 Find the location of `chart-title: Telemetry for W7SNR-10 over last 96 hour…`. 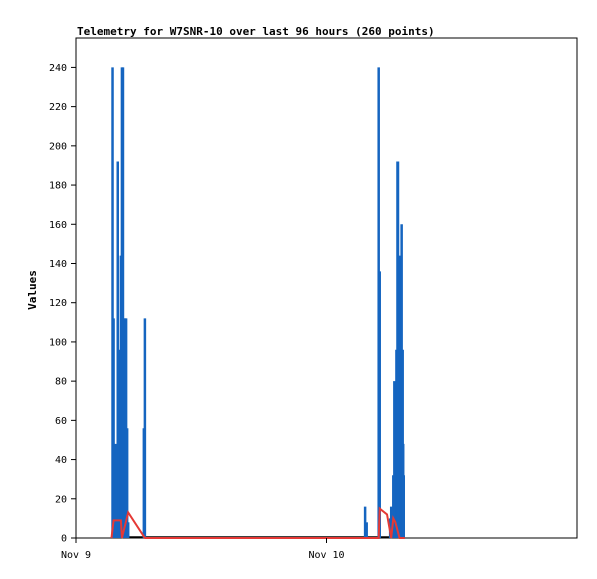

chart-title: Telemetry for W7SNR-10 over last 96 hour… is located at coordinates (256, 31).